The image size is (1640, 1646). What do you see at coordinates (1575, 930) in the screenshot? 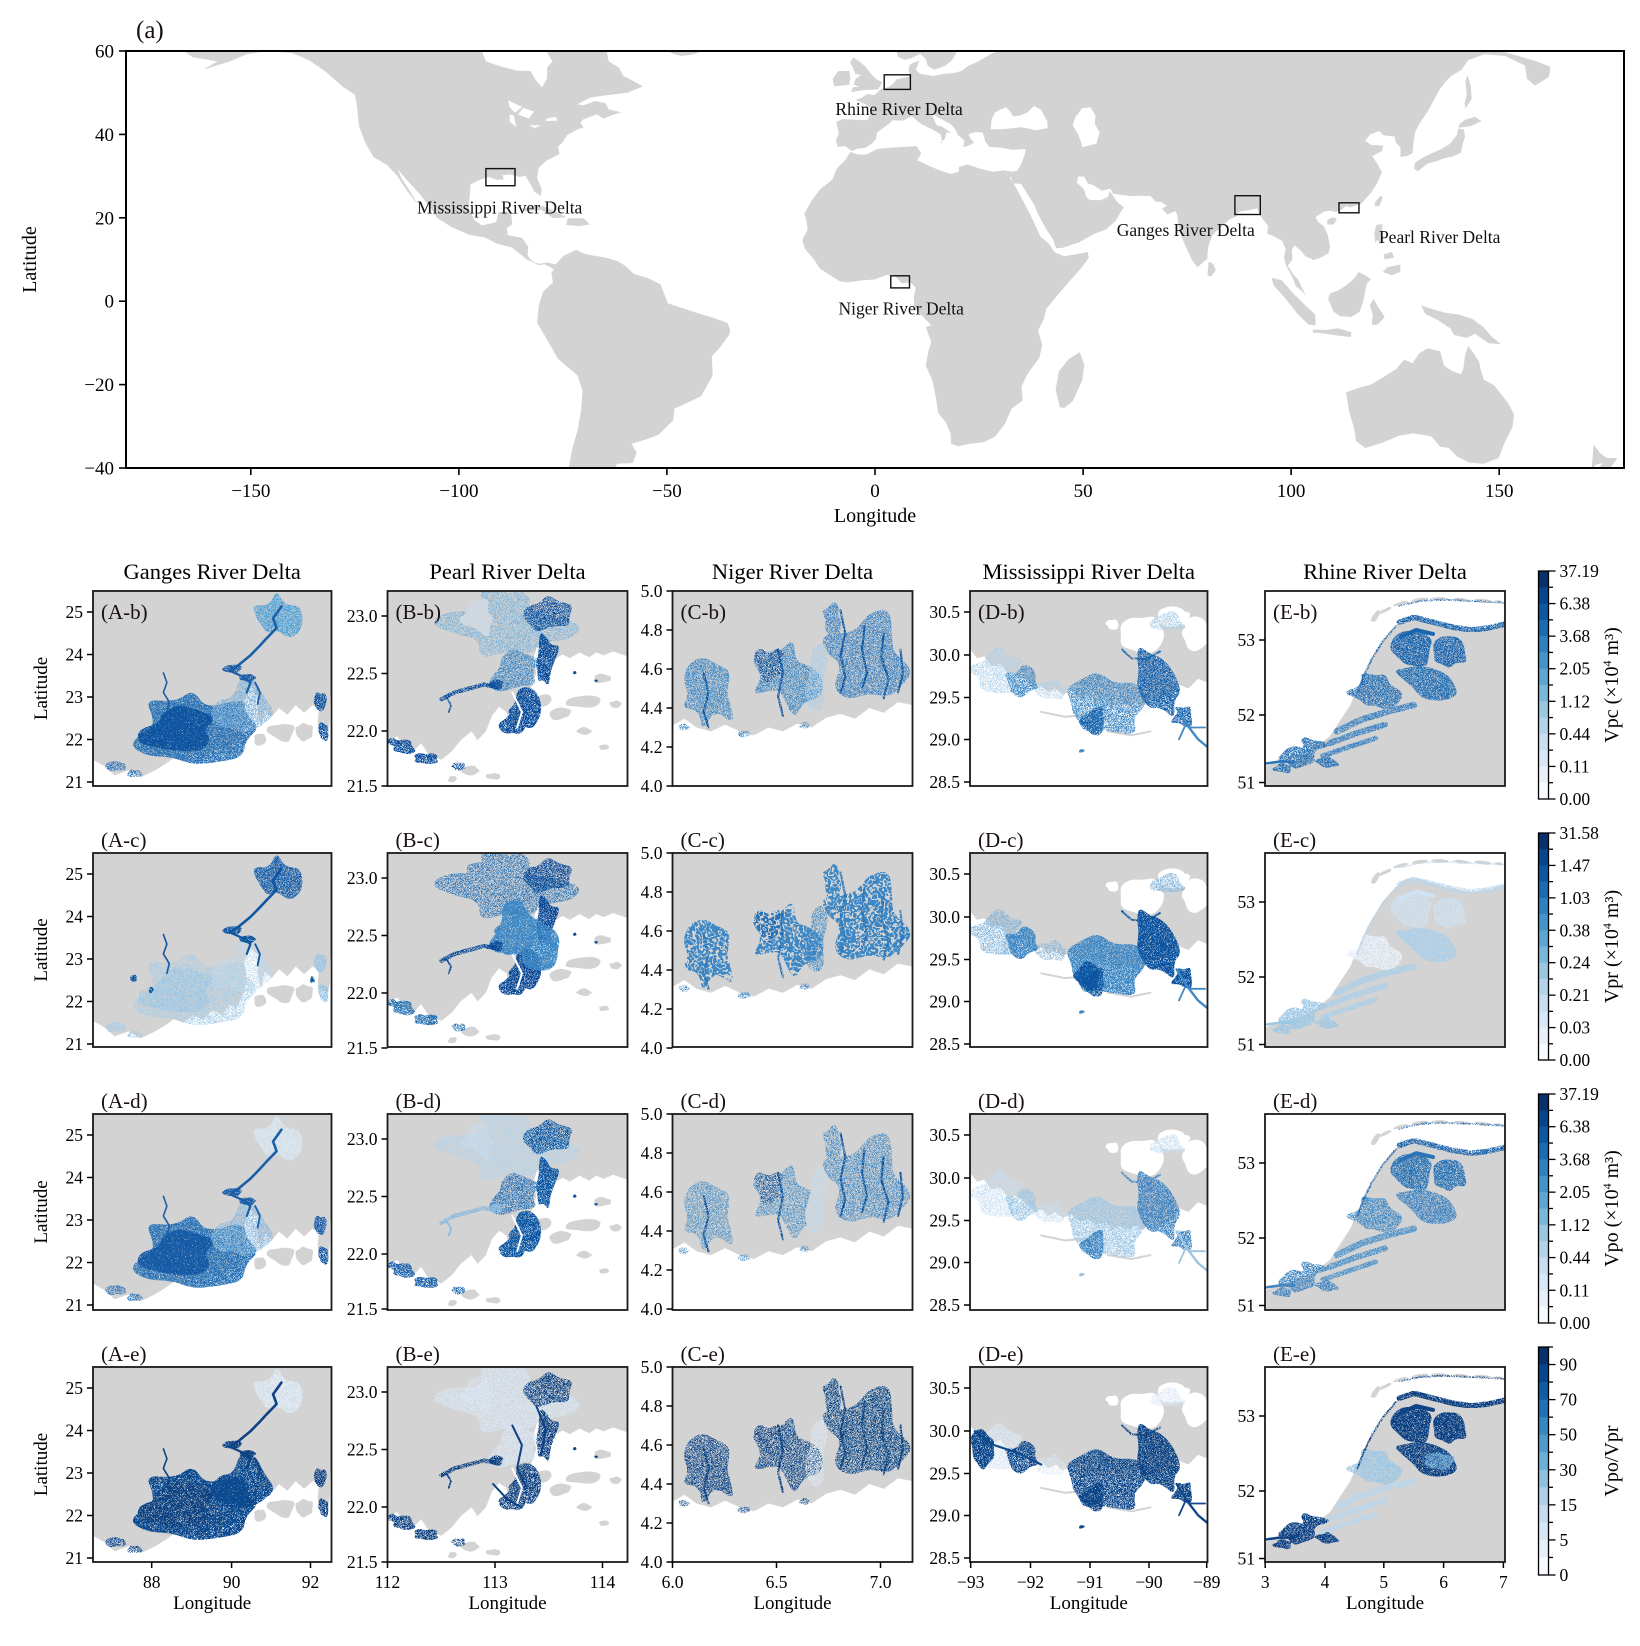
I see `svg-text: 0.38` at bounding box center [1575, 930].